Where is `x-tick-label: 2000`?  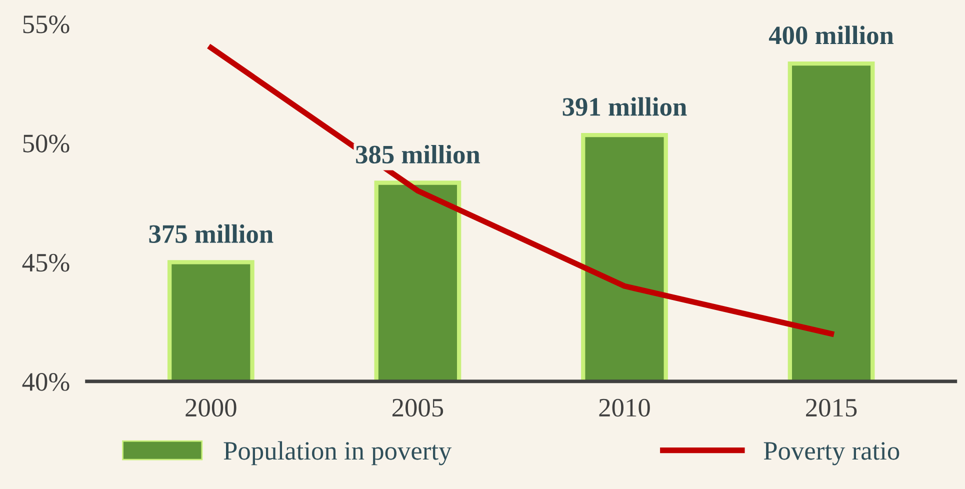 x-tick-label: 2000 is located at coordinates (211, 407).